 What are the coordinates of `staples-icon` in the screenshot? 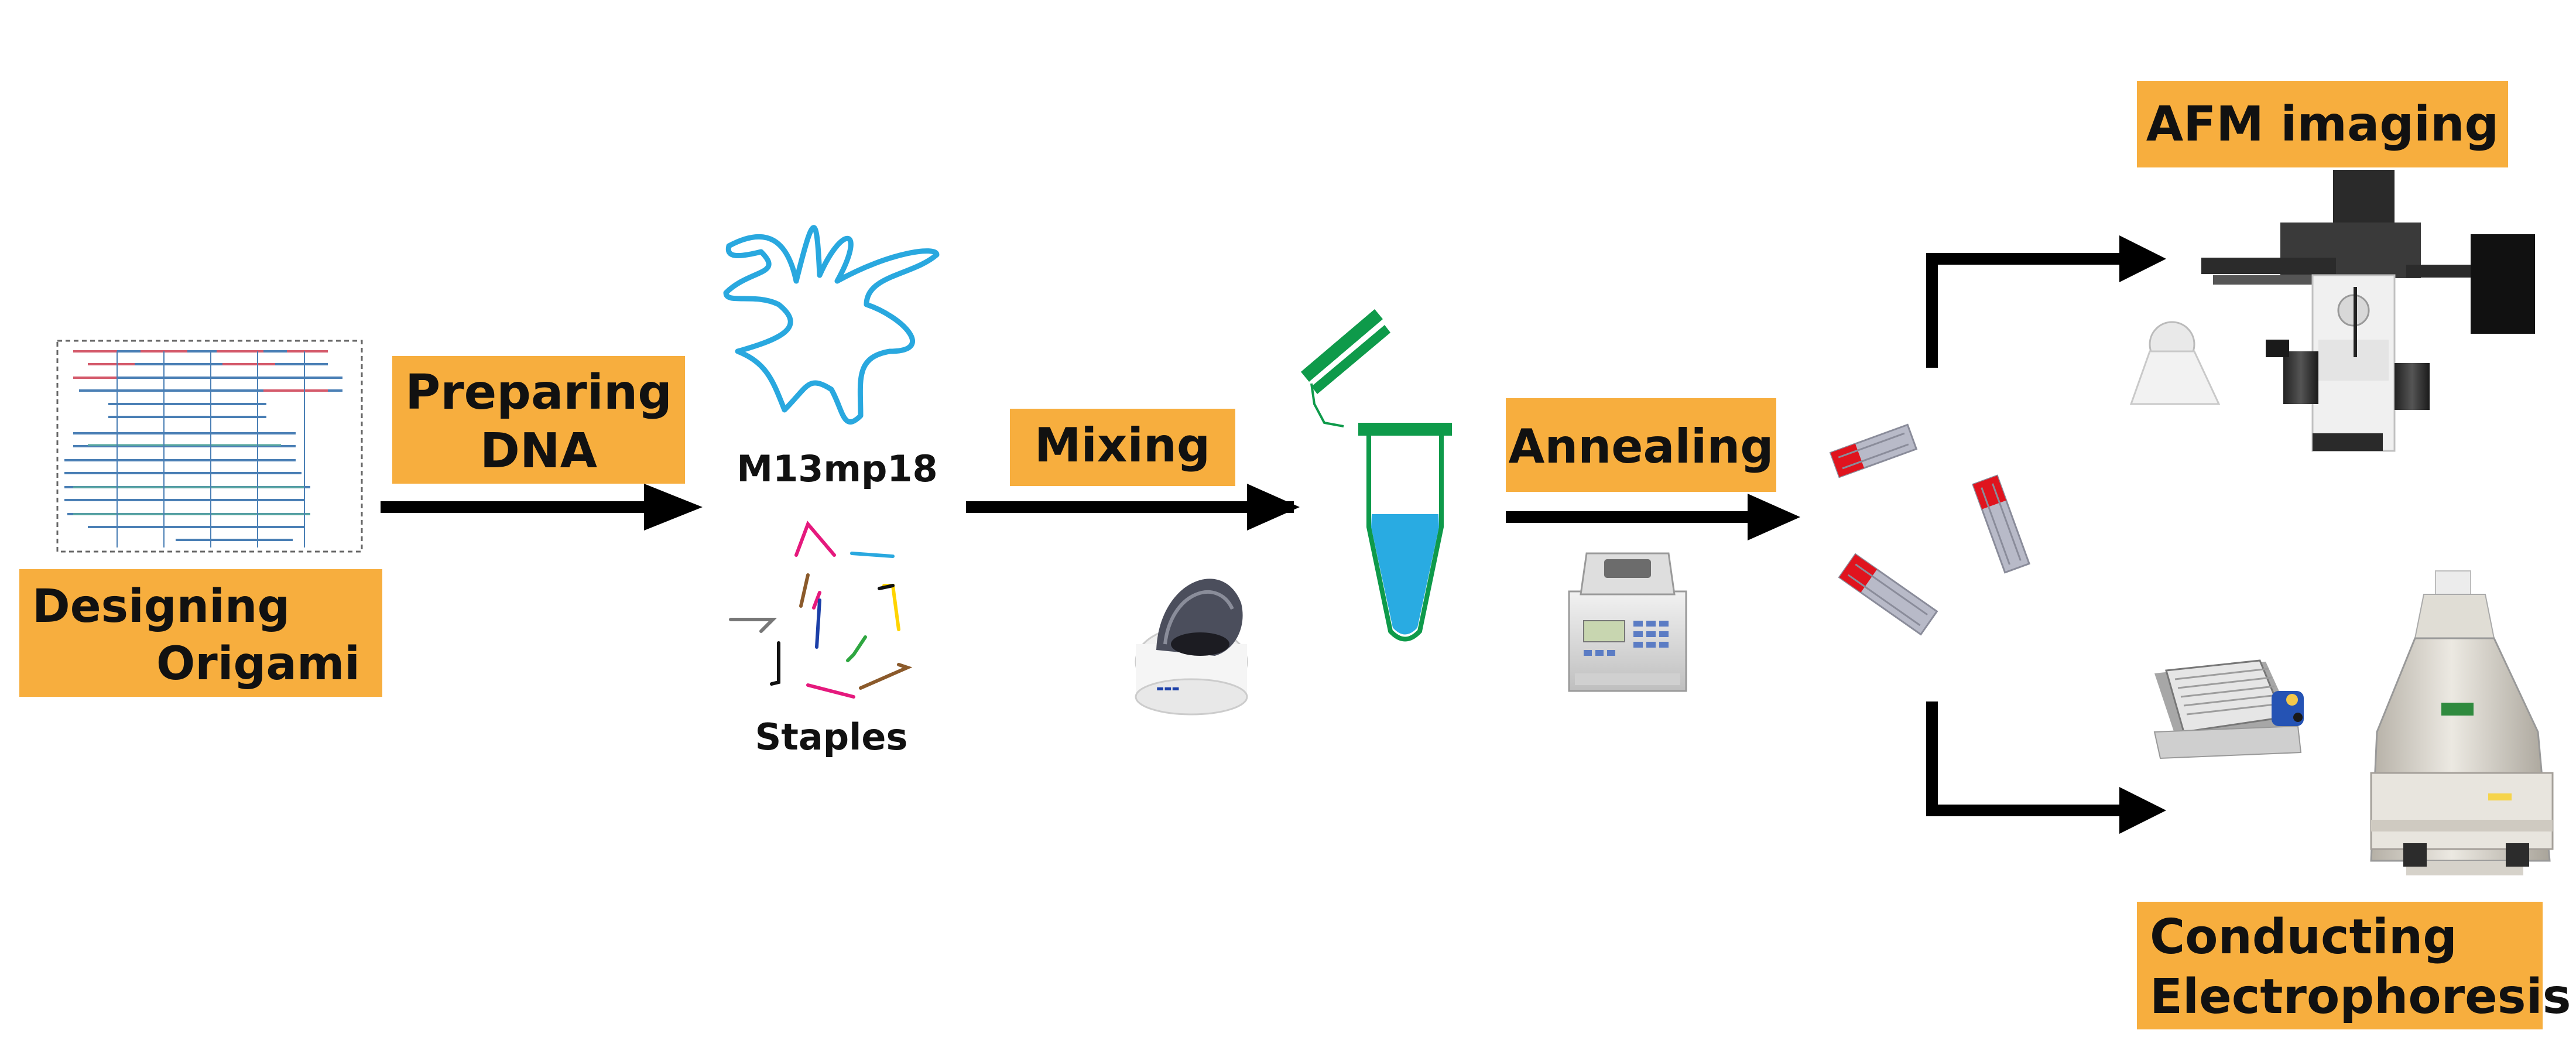 It's located at (821, 610).